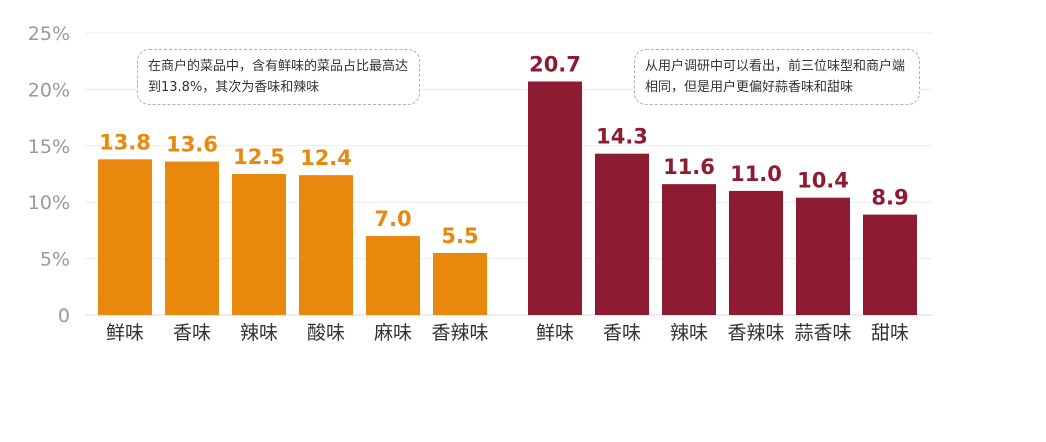 The height and width of the screenshot is (442, 1046). Describe the element at coordinates (64, 316) in the screenshot. I see `y-tick-label: 0` at that location.